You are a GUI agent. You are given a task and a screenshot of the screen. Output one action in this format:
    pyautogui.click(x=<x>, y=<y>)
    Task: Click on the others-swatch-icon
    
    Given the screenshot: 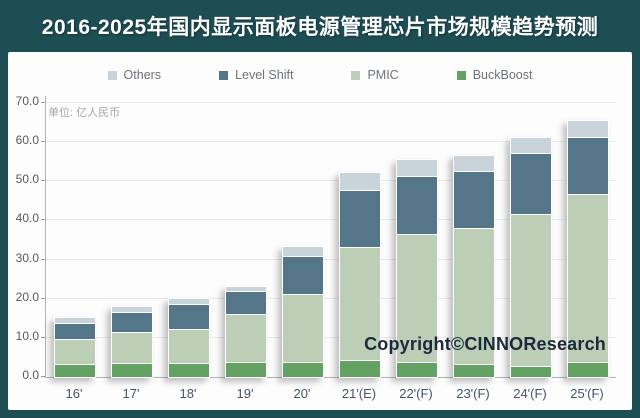 What is the action you would take?
    pyautogui.click(x=112, y=75)
    